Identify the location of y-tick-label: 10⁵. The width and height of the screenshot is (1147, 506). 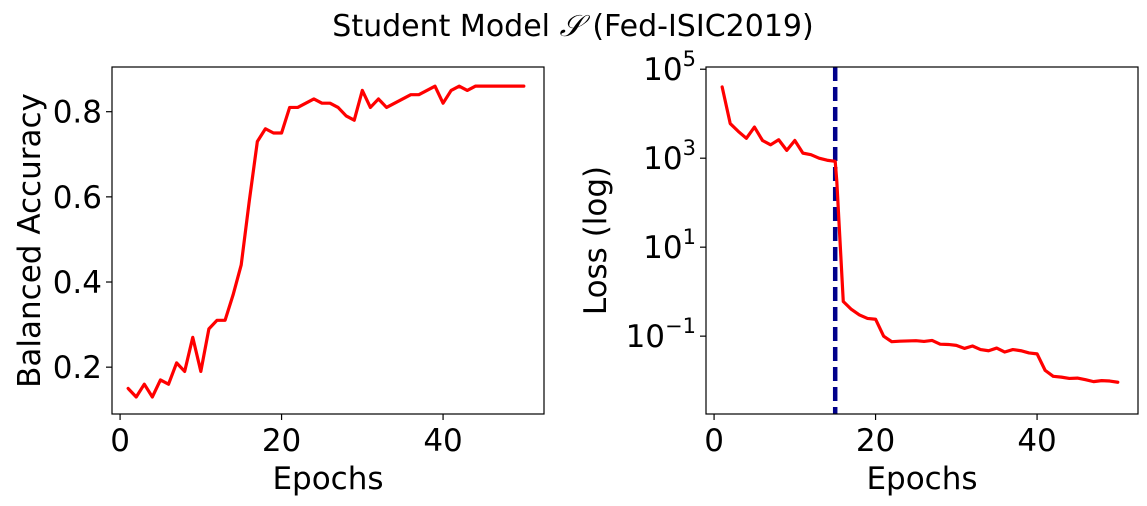
(669, 67).